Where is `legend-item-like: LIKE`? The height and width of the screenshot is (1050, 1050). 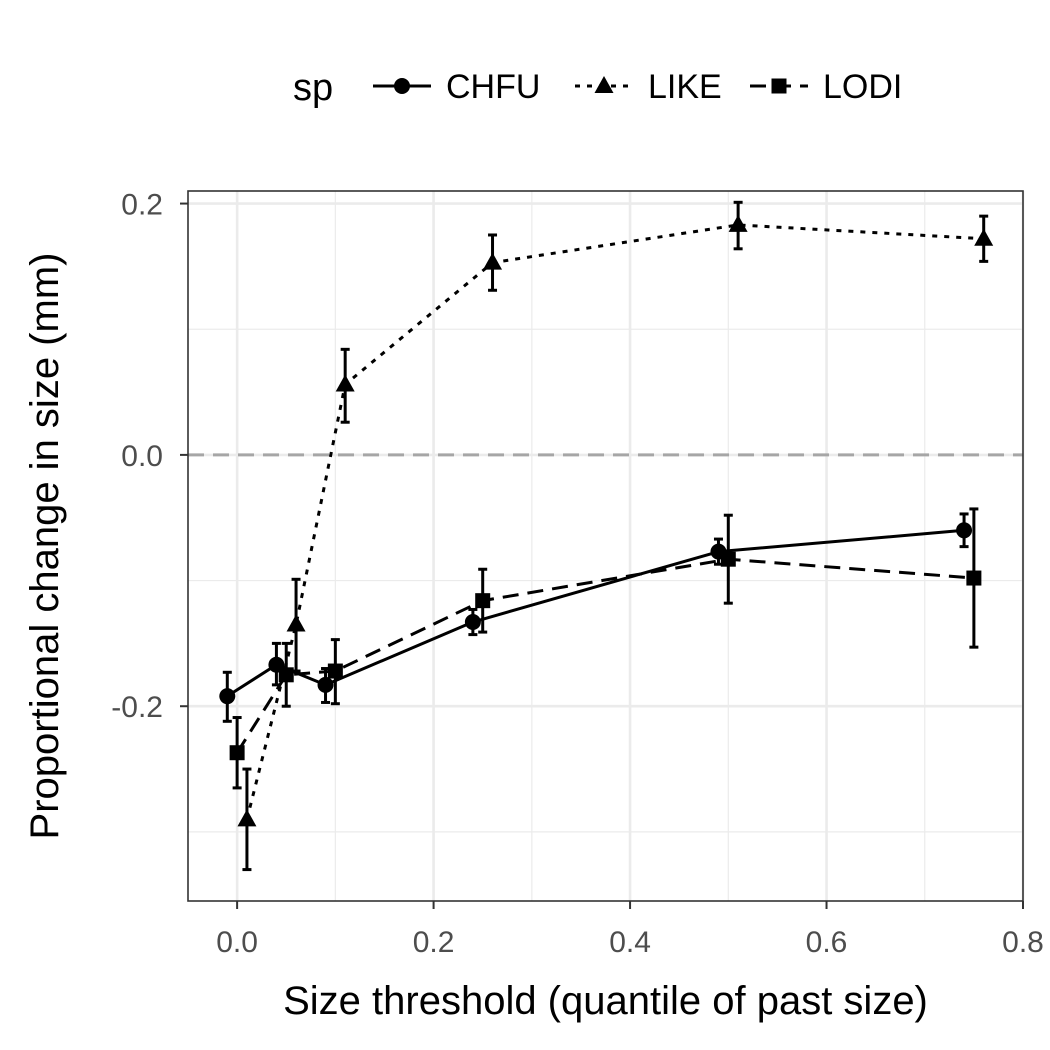
legend-item-like: LIKE is located at coordinates (648, 87).